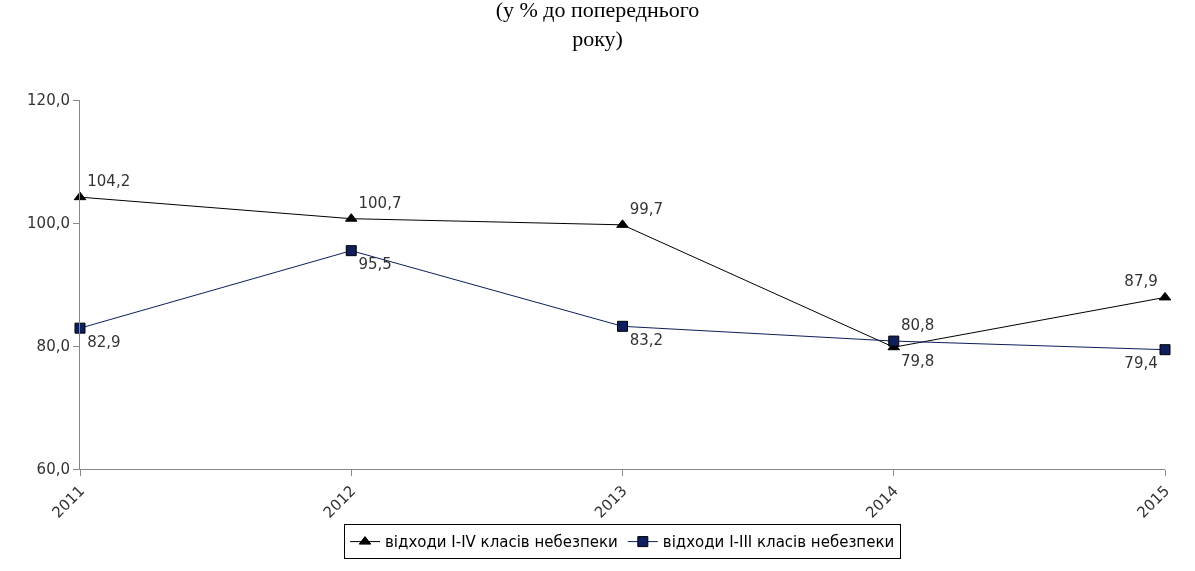 The height and width of the screenshot is (571, 1195). I want to click on data-label: 79,4, so click(1141, 363).